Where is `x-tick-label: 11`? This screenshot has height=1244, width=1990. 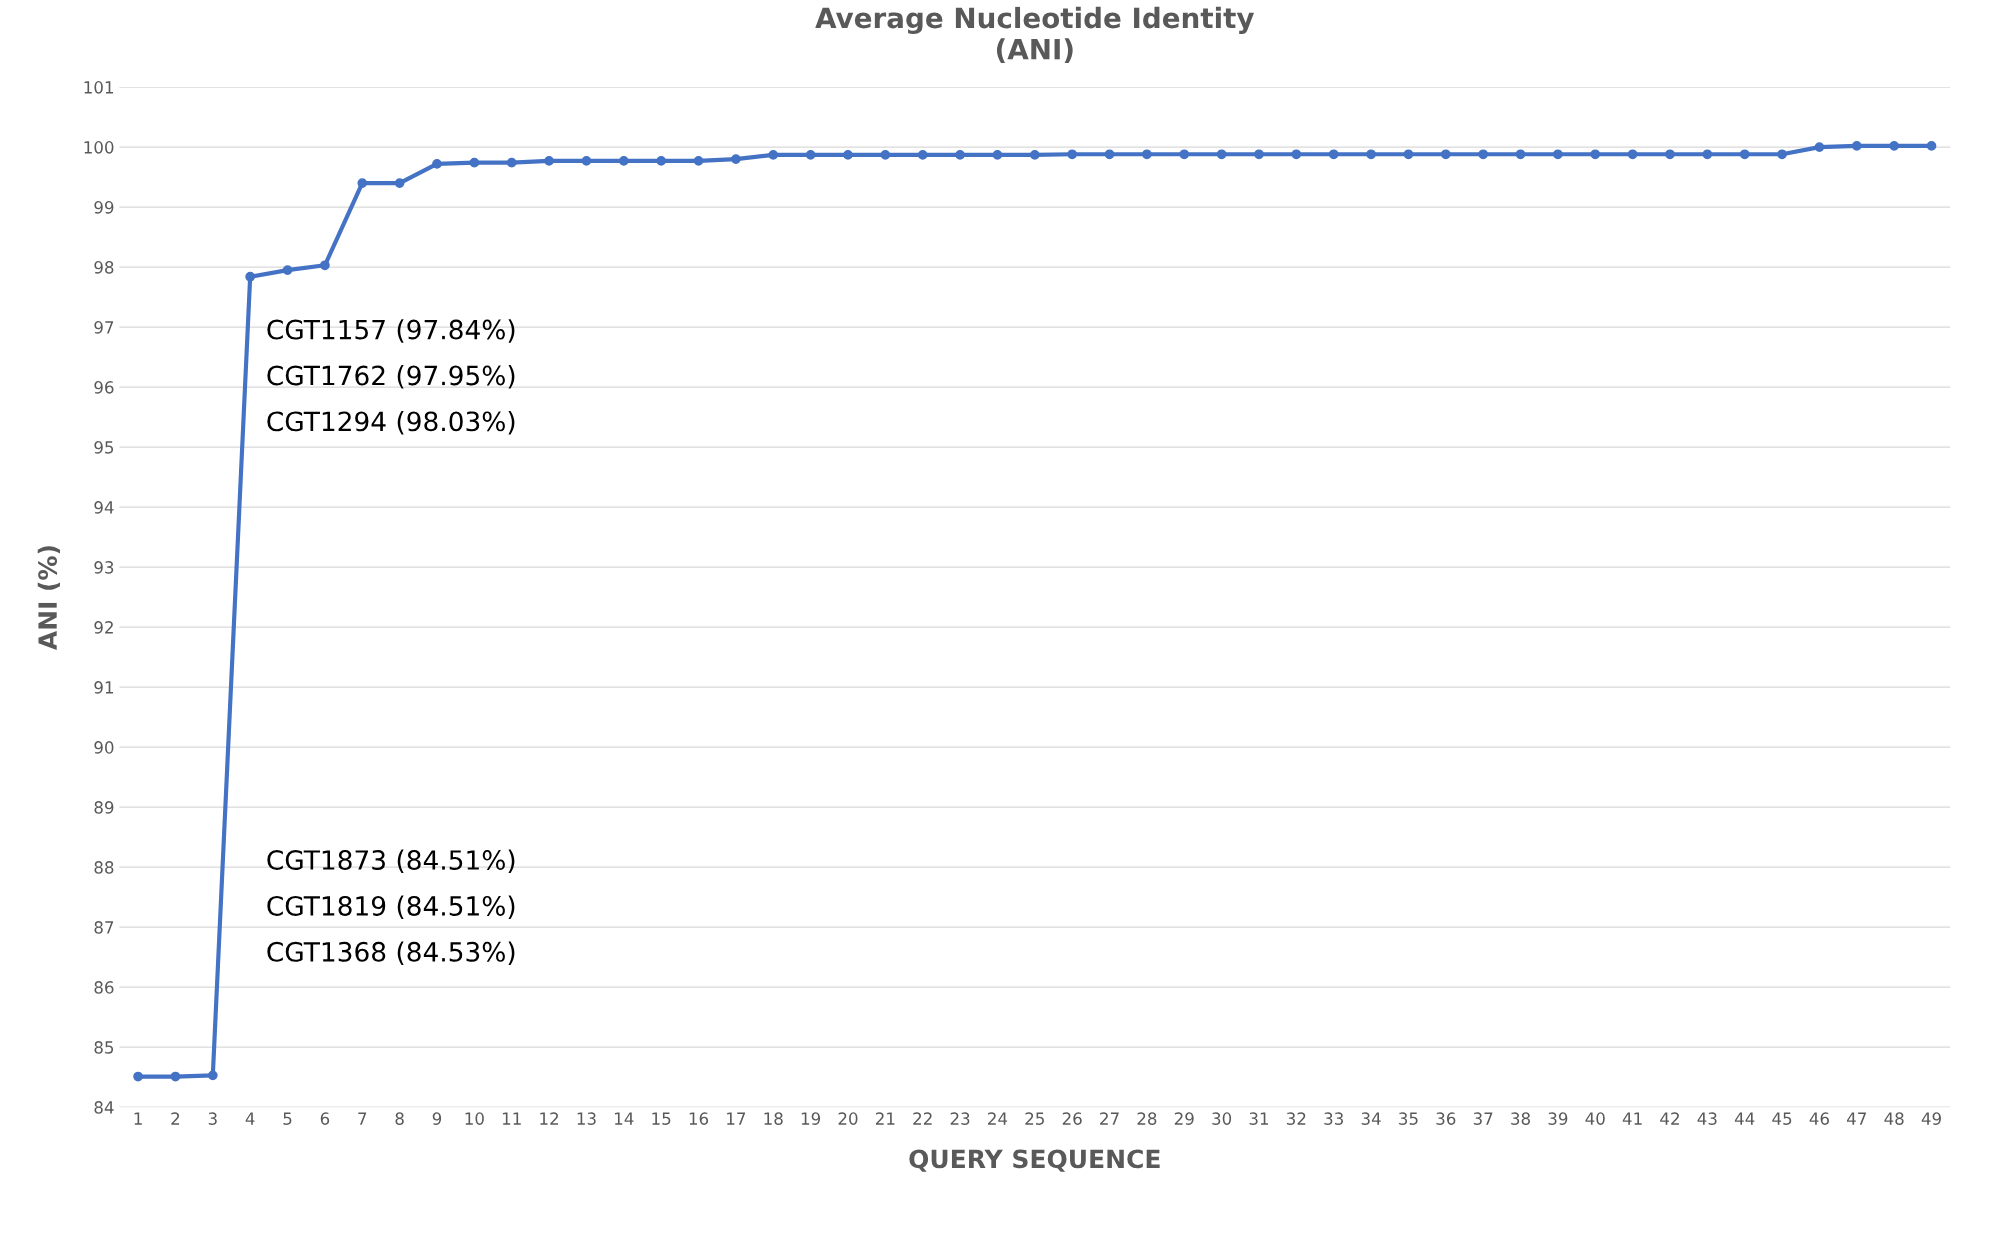 x-tick-label: 11 is located at coordinates (511, 1118).